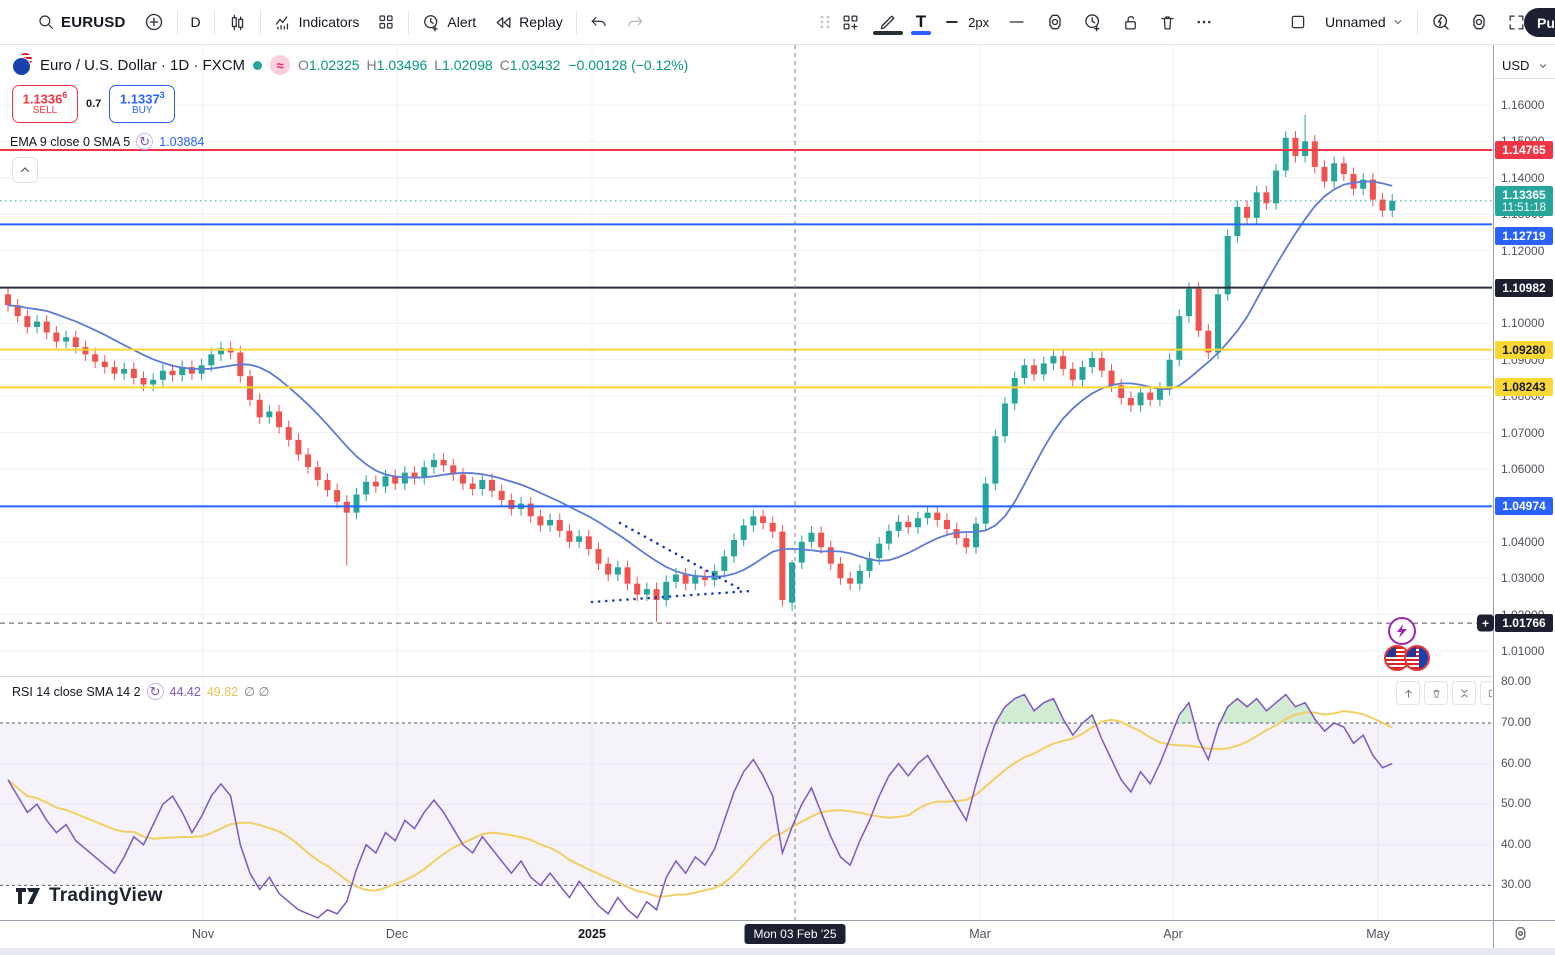  Describe the element at coordinates (921, 22) in the screenshot. I see `text-tool-button: T` at that location.